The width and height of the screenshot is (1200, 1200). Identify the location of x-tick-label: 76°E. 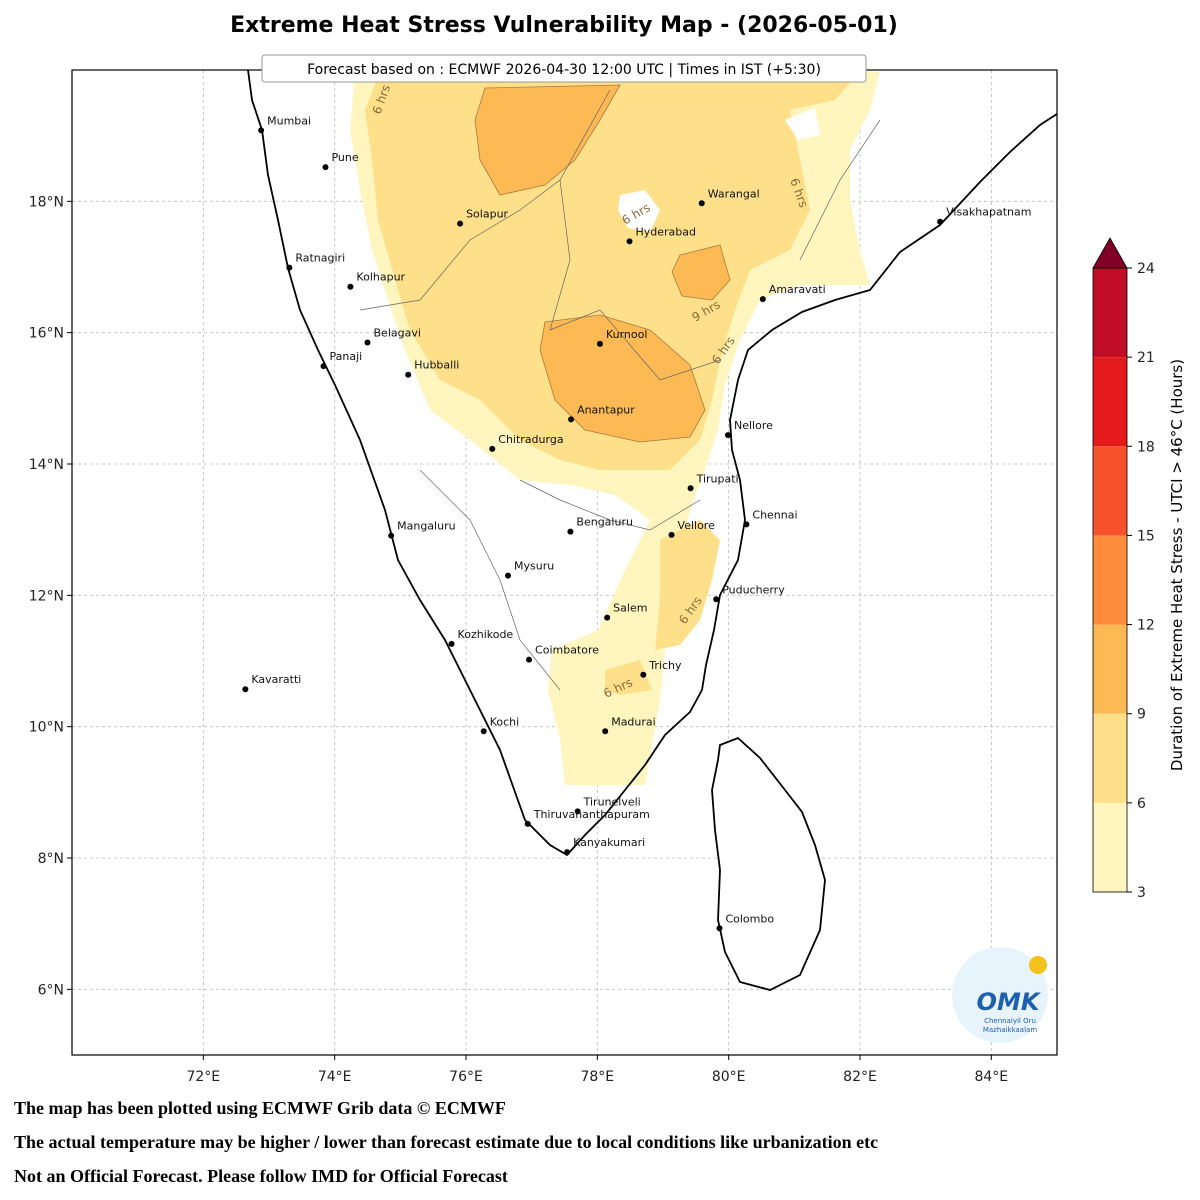
(466, 1077).